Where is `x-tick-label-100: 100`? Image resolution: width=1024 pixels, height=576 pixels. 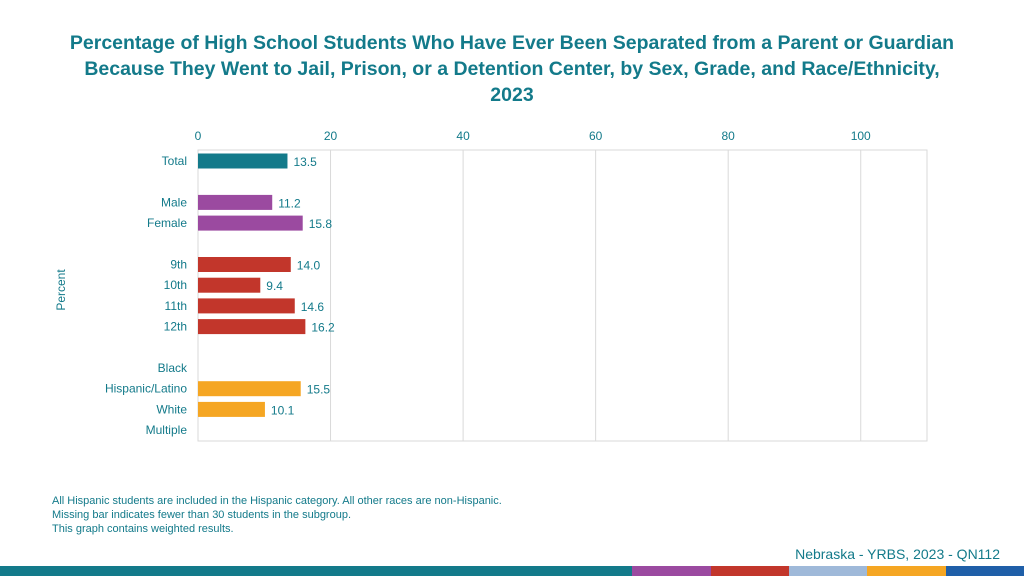 x-tick-label-100: 100 is located at coordinates (861, 136).